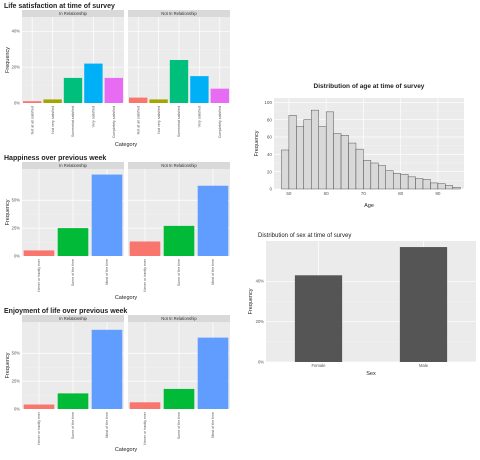 This screenshot has height=460, width=480. I want to click on bar-in-relationship-very-satisfied, so click(93, 83).